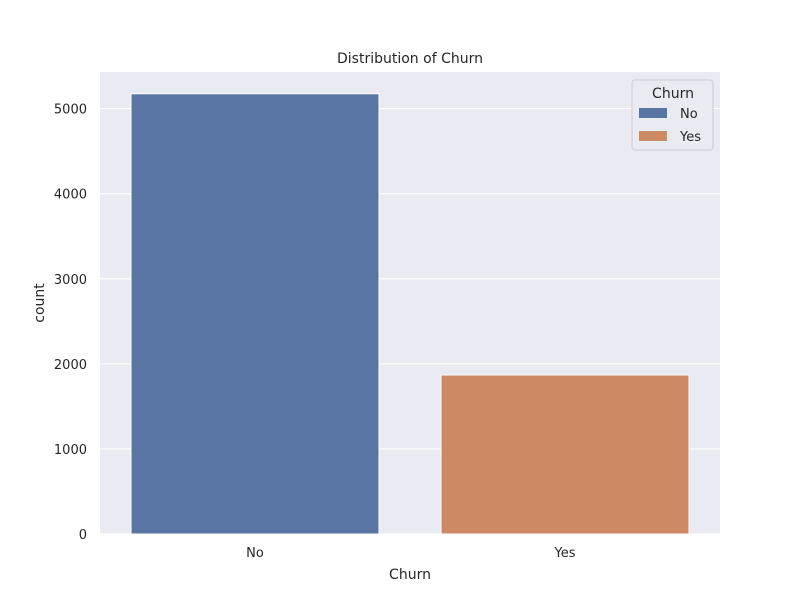 The width and height of the screenshot is (800, 600). Describe the element at coordinates (70, 323) in the screenshot. I see `y-axis-ticks: 0 1000 2000 3000 4000 5000` at that location.